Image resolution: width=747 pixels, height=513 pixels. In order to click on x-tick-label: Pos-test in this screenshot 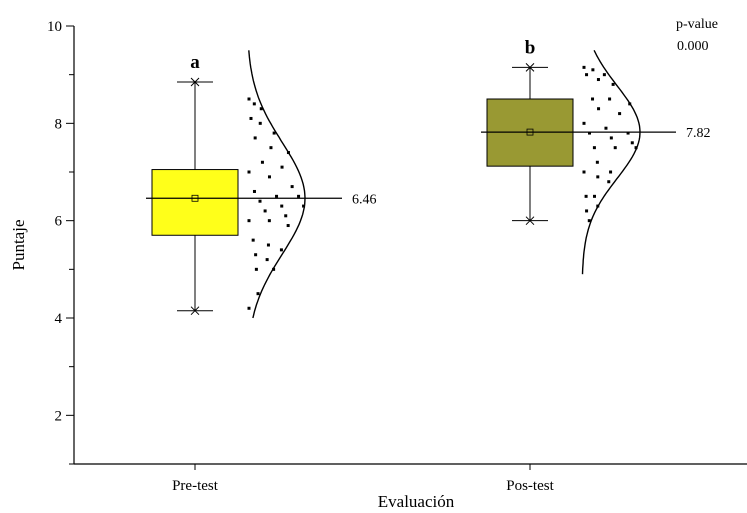, I will do `click(530, 486)`.